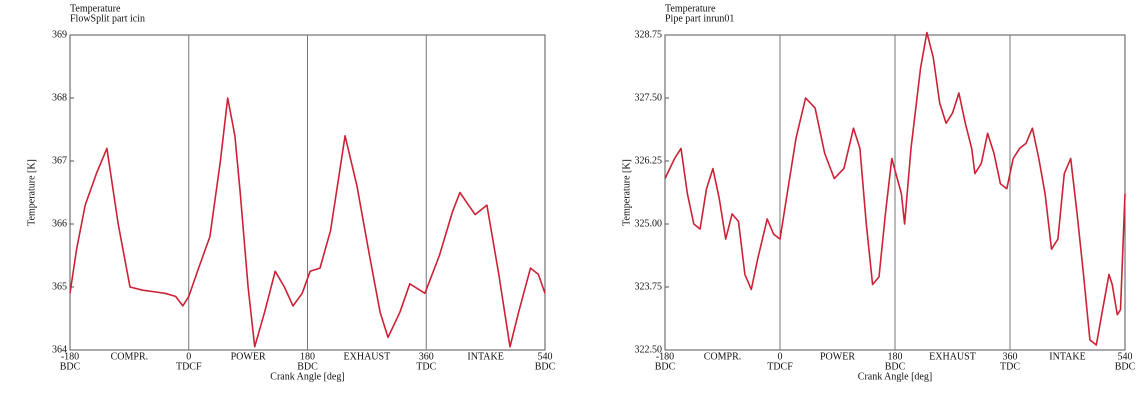 The image size is (1145, 403). Describe the element at coordinates (59, 223) in the screenshot. I see `y-tick-label: 366` at that location.